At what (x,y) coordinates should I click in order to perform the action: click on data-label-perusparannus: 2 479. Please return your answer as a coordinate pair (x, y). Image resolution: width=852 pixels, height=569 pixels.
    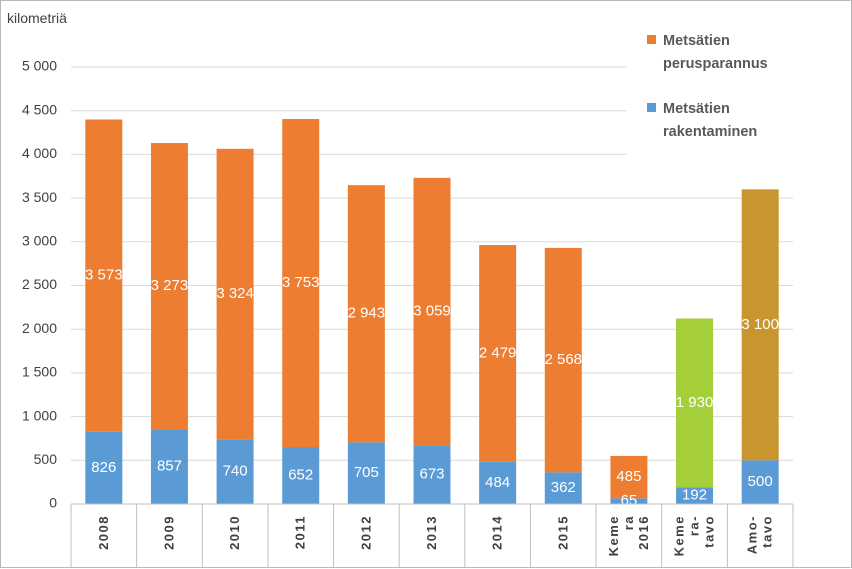
    Looking at the image, I should click on (498, 352).